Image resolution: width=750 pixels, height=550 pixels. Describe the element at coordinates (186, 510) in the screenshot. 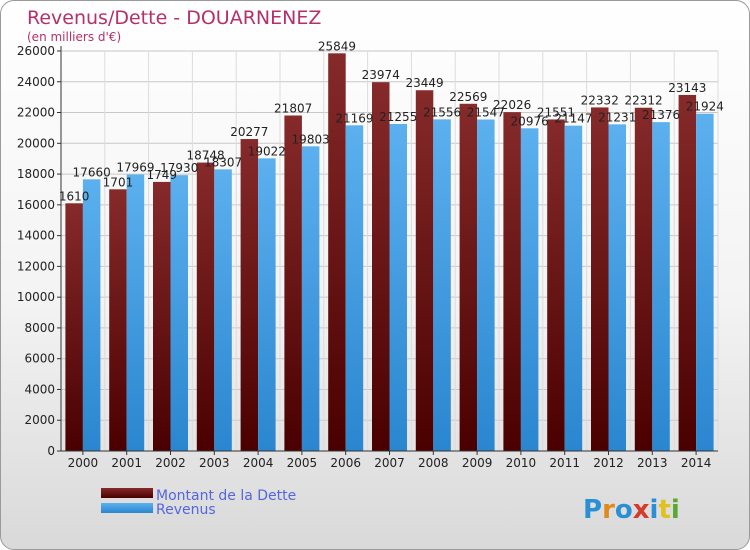

I see `legend-label-revenue: Revenus` at that location.